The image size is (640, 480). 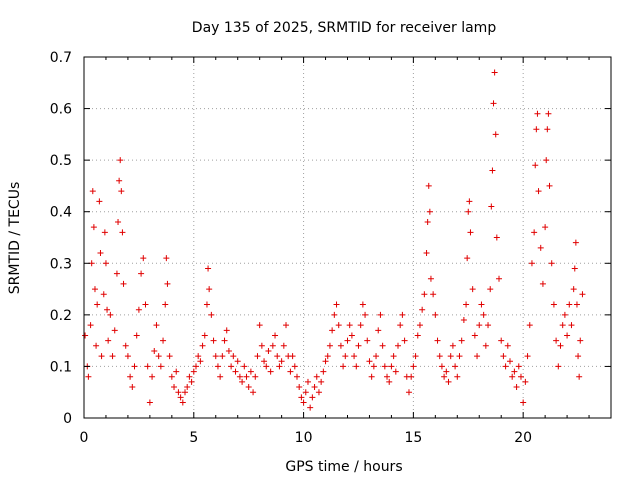 What do you see at coordinates (61, 110) in the screenshot?
I see `y-tick-label: 0.6` at bounding box center [61, 110].